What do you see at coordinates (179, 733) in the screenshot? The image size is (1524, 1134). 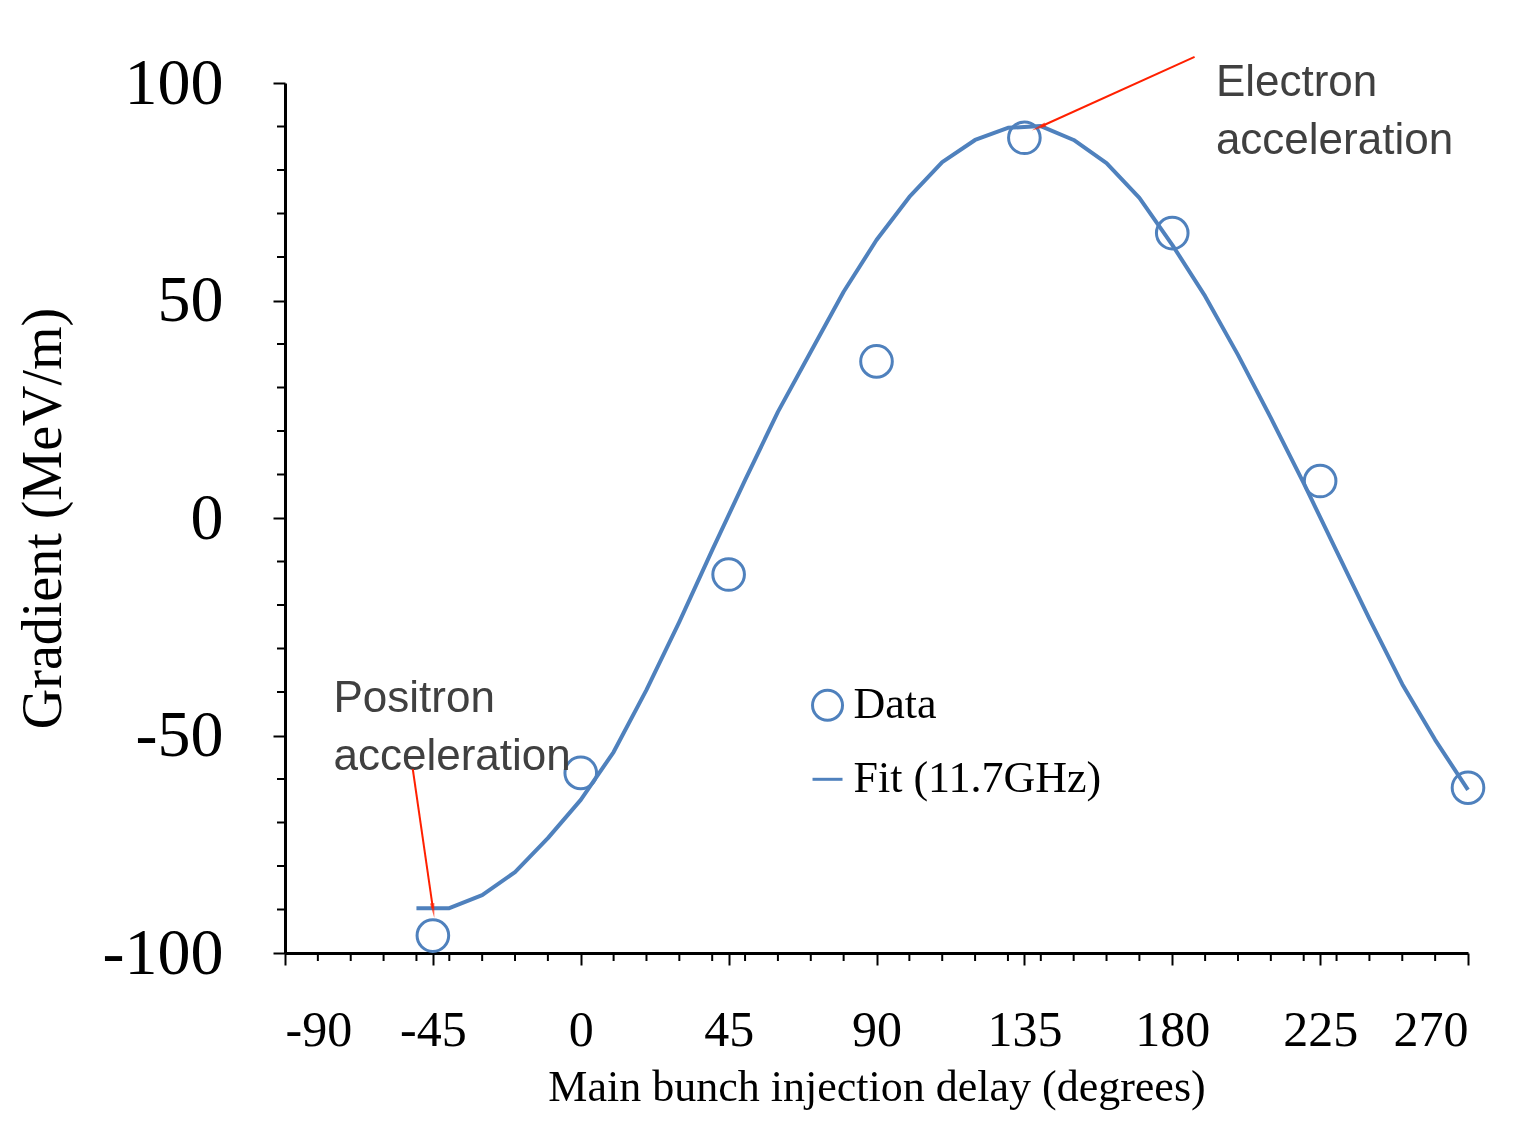 I see `y-tick-label: -50` at bounding box center [179, 733].